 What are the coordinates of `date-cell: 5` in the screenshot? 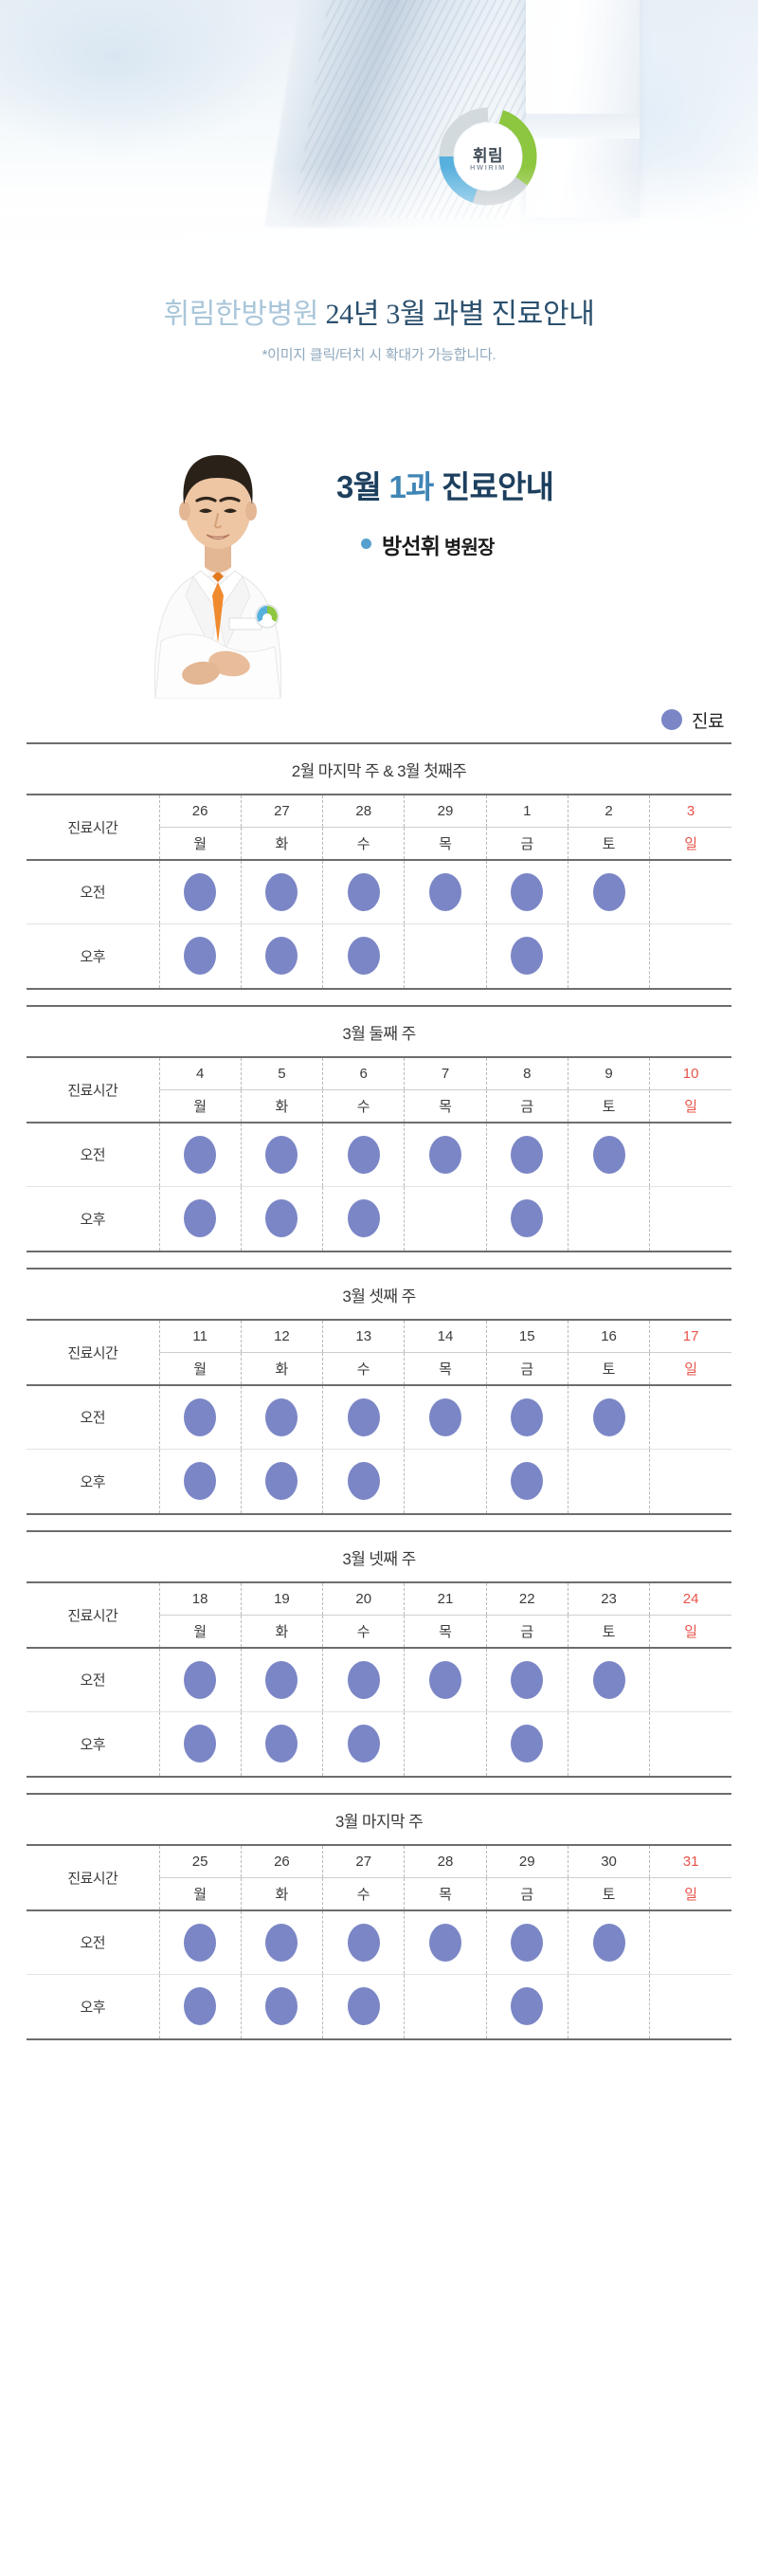 It's located at (281, 1073).